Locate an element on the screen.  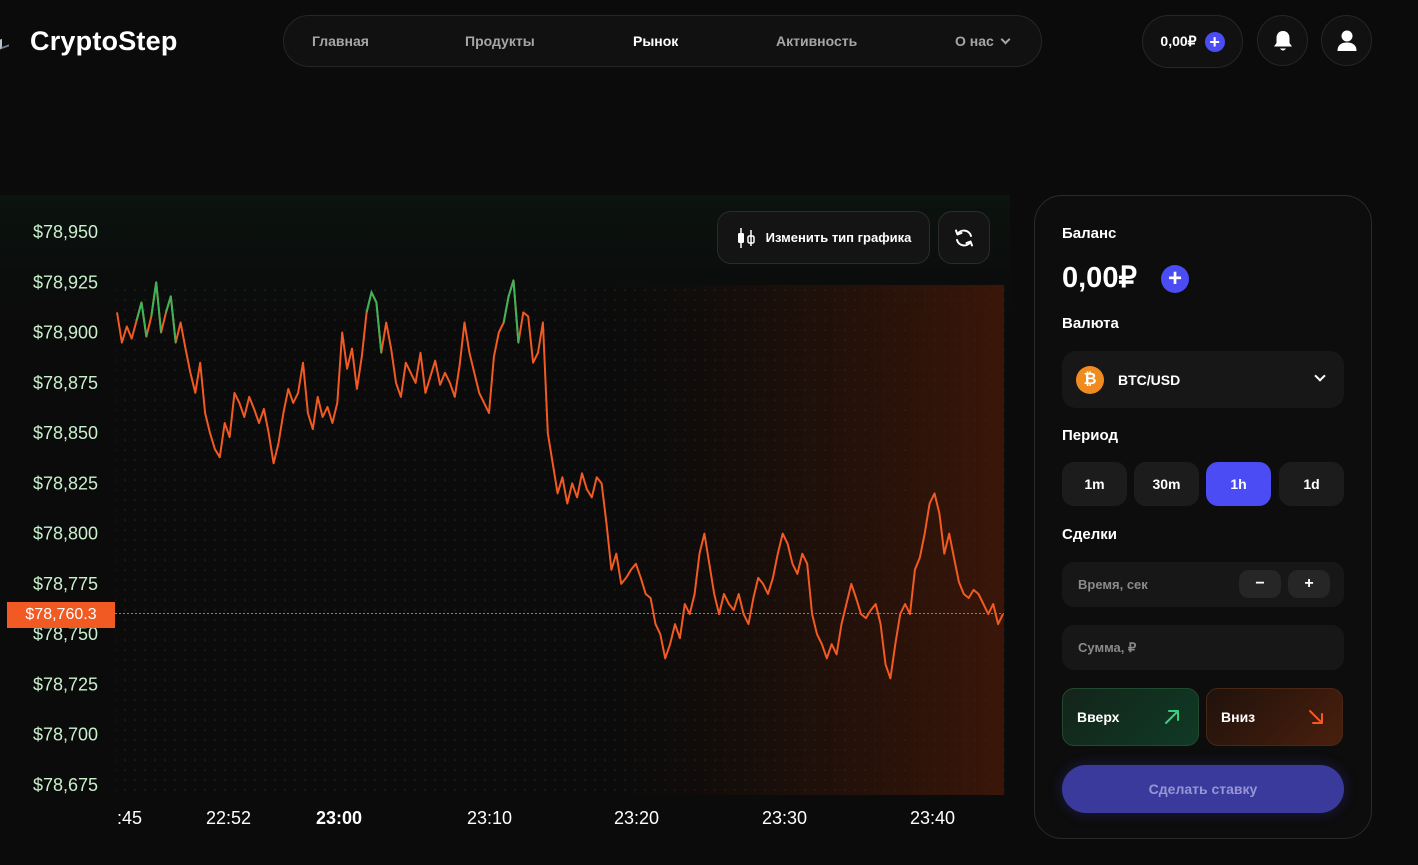
currency-label: Валюта is located at coordinates (1090, 323).